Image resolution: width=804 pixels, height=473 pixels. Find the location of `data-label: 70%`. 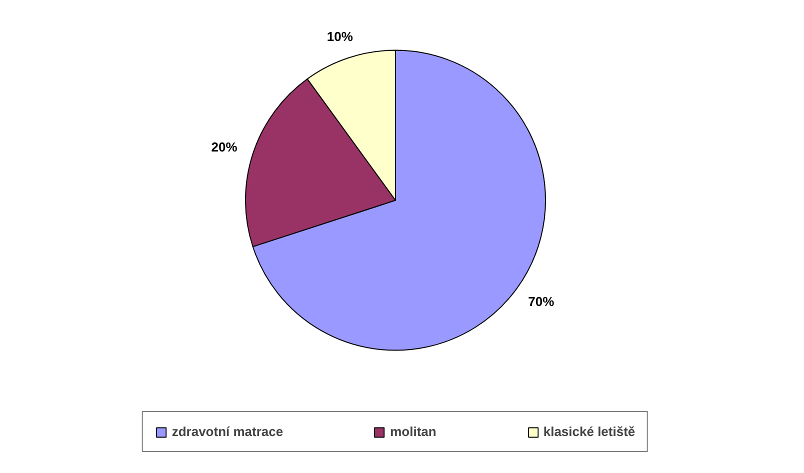

data-label: 70% is located at coordinates (541, 302).